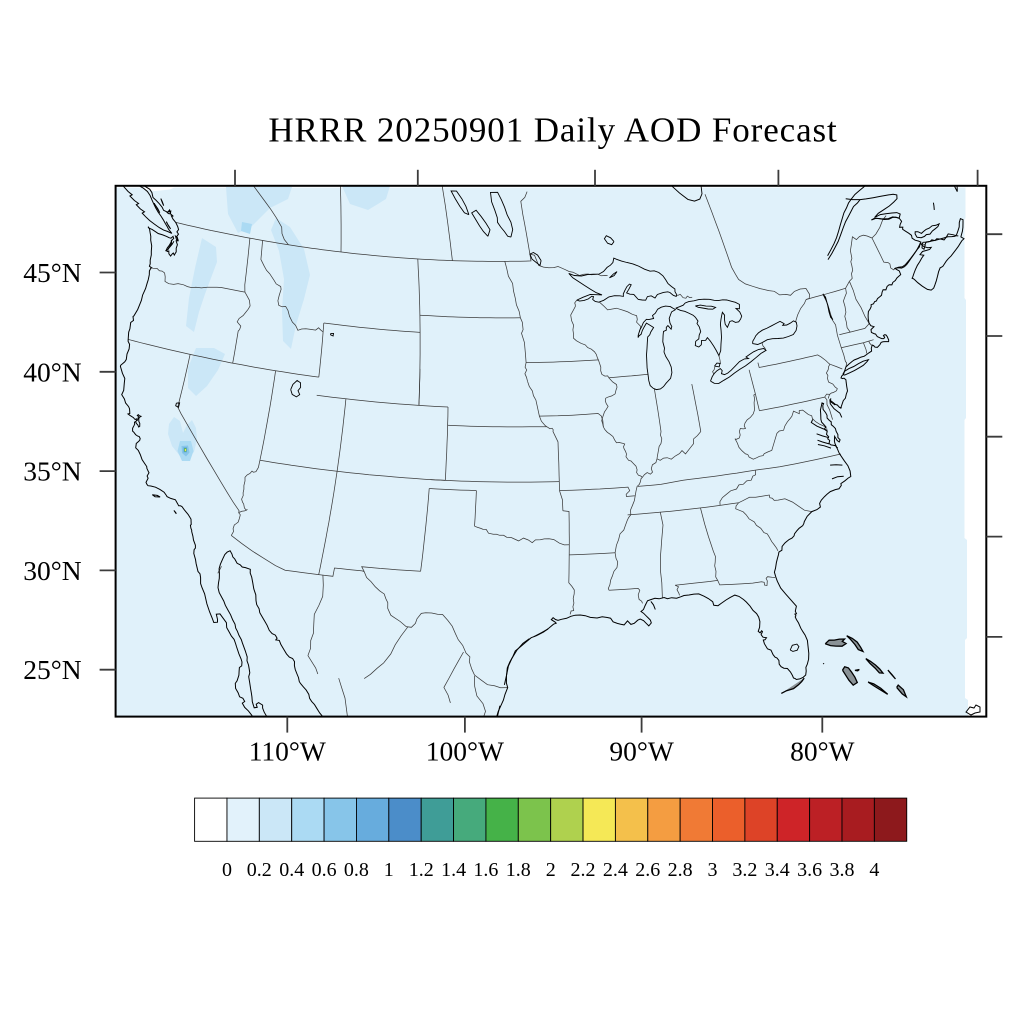 The width and height of the screenshot is (1024, 1024). What do you see at coordinates (615, 870) in the screenshot?
I see `svg-text: 2.4` at bounding box center [615, 870].